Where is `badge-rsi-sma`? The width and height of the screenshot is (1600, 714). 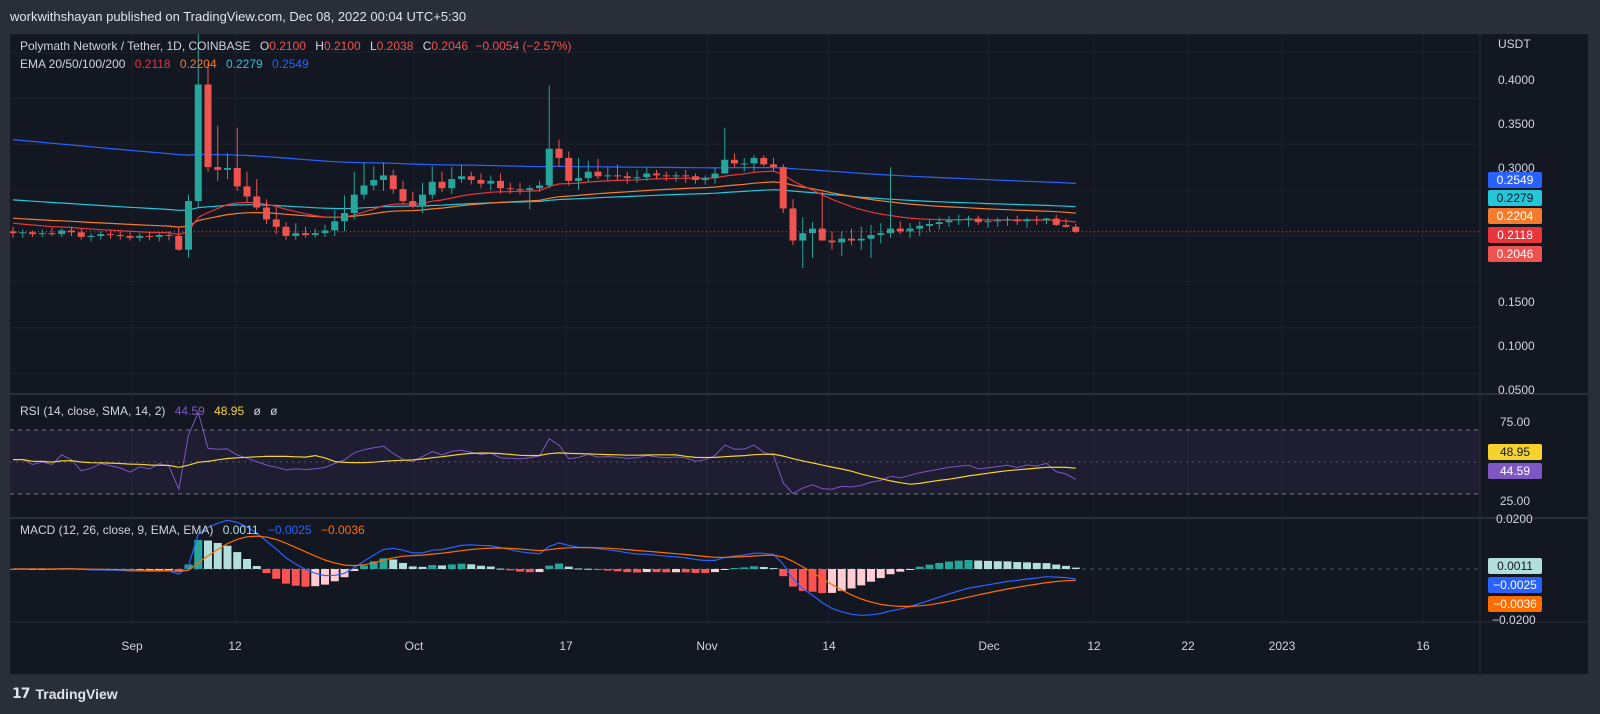
badge-rsi-sma is located at coordinates (1515, 452).